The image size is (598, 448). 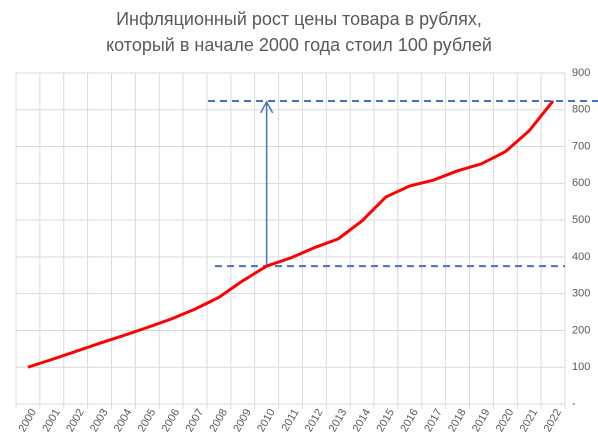 What do you see at coordinates (242, 420) in the screenshot?
I see `x-tick-label: 2009` at bounding box center [242, 420].